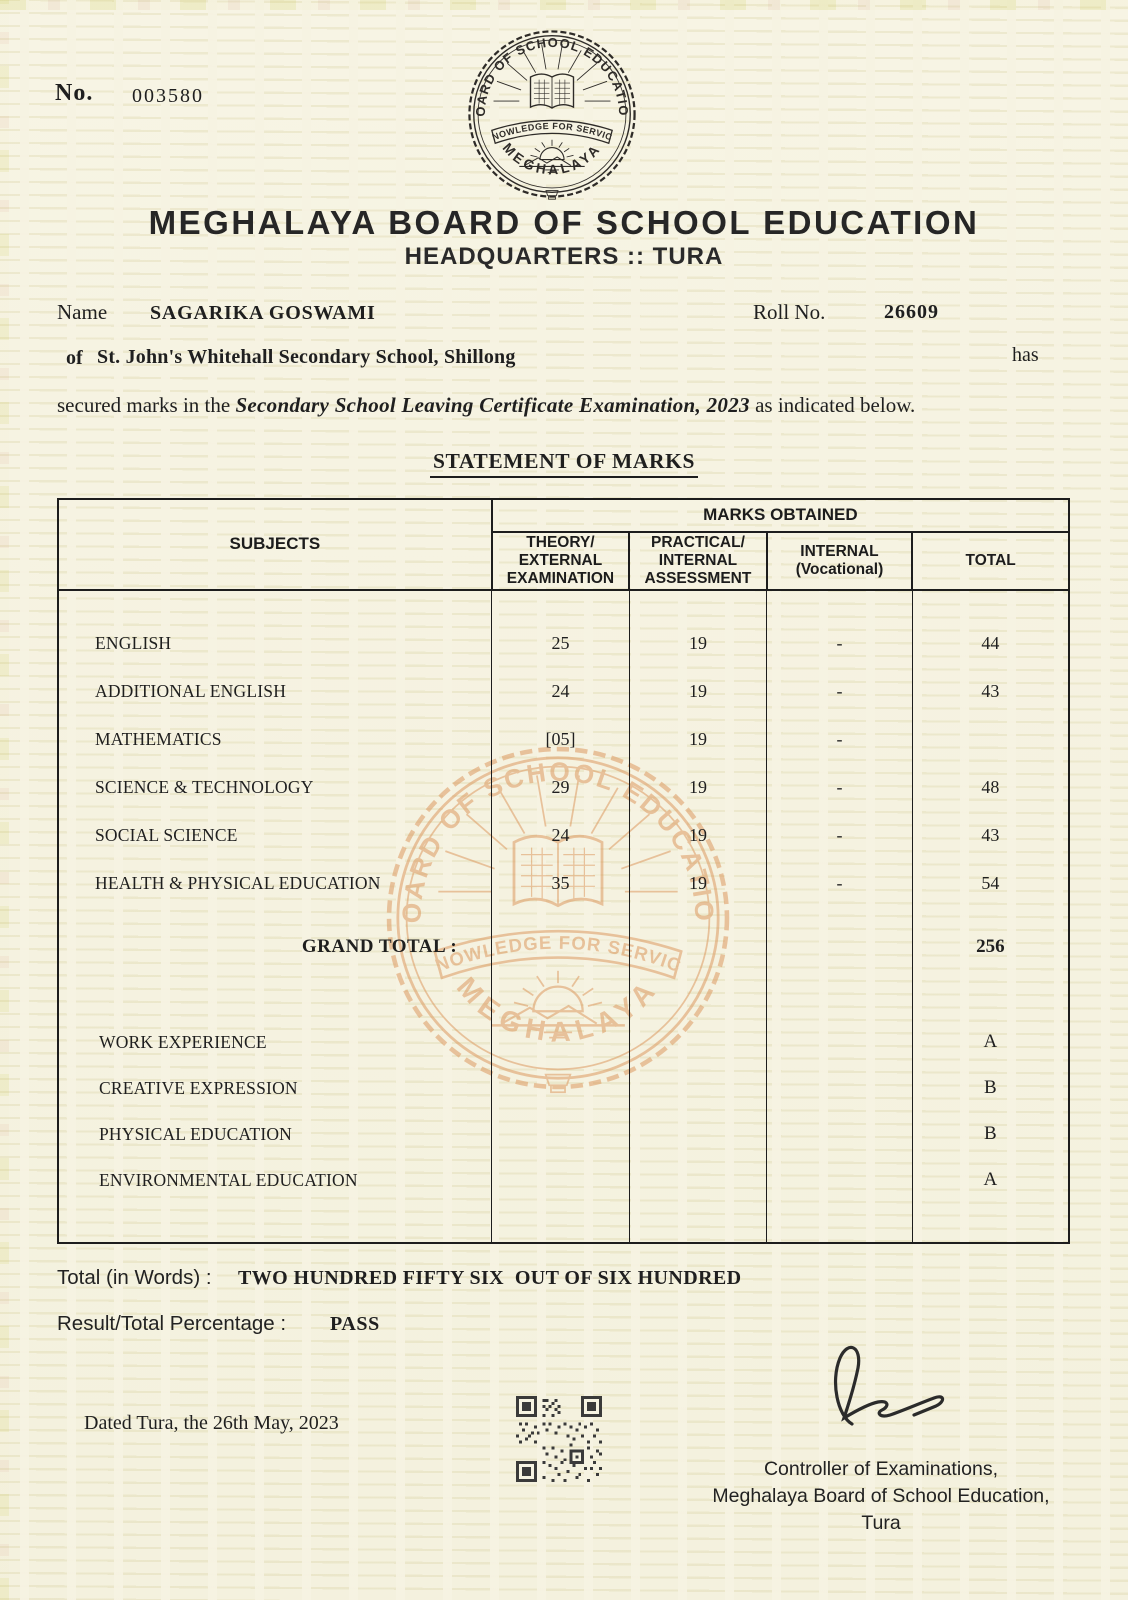  What do you see at coordinates (146, 405) in the screenshot?
I see `secured-prefix: secured marks in the` at bounding box center [146, 405].